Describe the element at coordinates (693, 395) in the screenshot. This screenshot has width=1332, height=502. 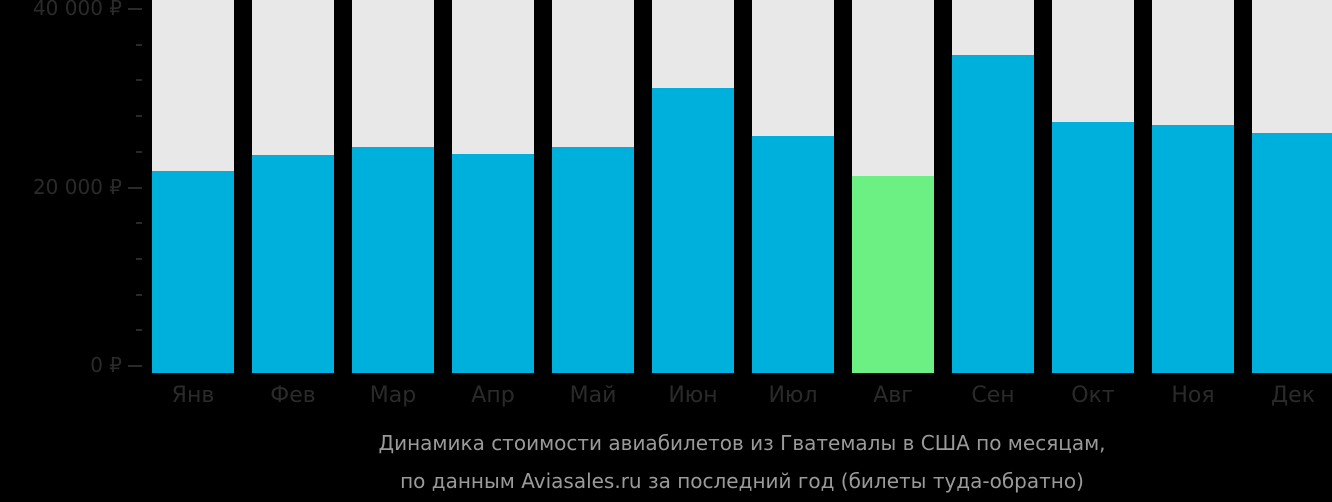
I see `x-tick-label: Июн` at that location.